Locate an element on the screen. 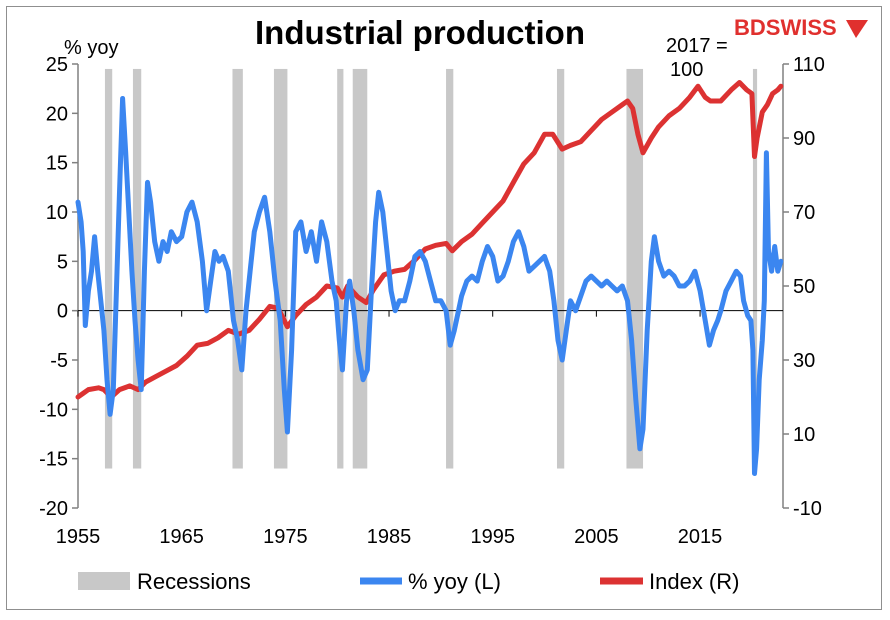  left-tick-label: 25 is located at coordinates (57, 65).